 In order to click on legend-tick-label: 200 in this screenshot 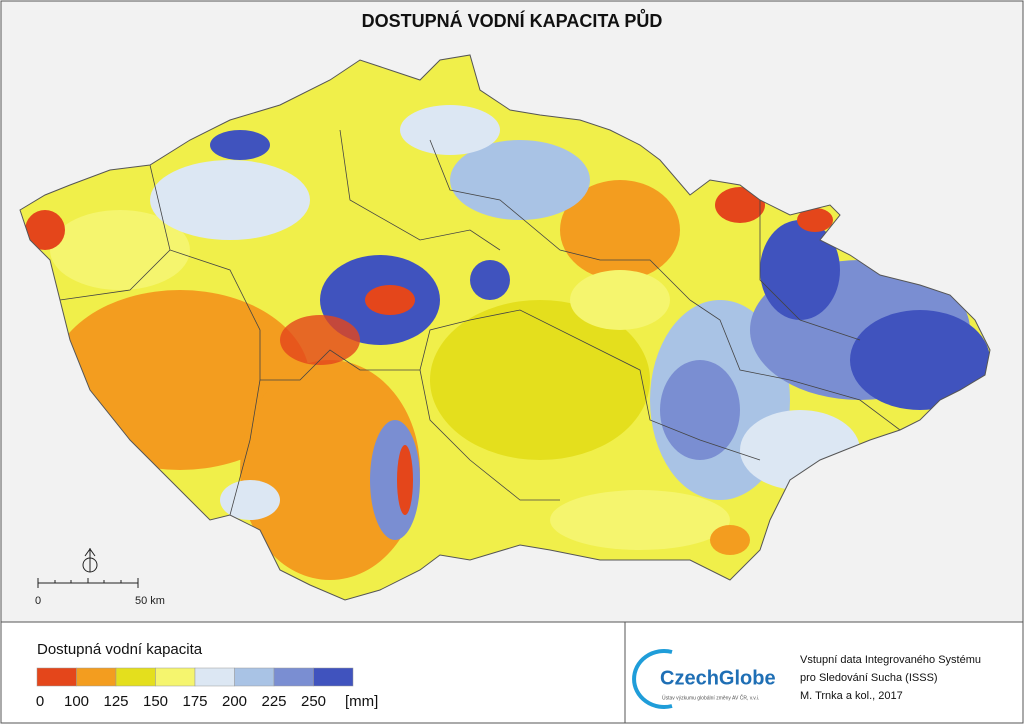, I will do `click(234, 701)`.